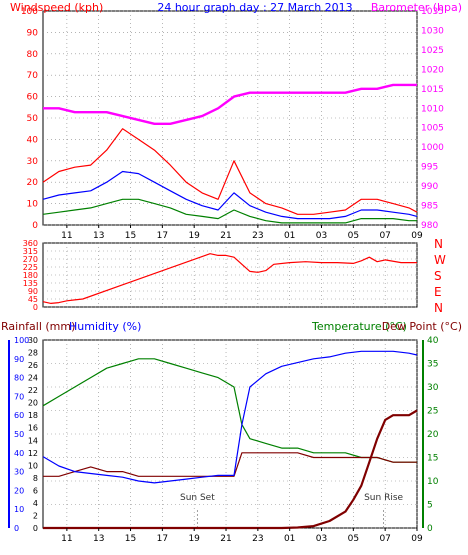 The image size is (468, 555). Describe the element at coordinates (30, 251) in the screenshot. I see `y-tick-label: 315` at that location.